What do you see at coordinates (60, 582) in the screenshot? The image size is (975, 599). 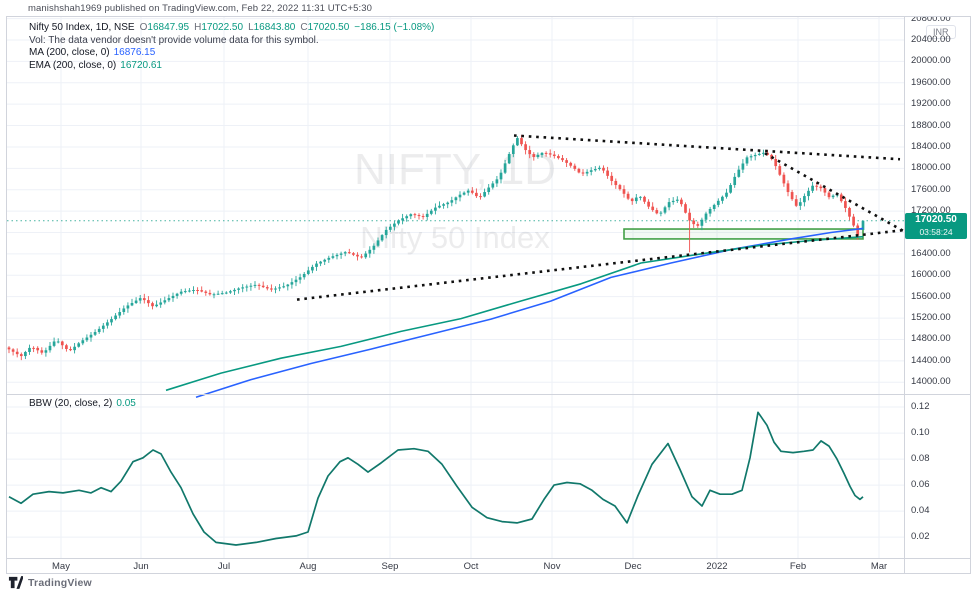 I see `tradingview-brand-text: TradingView` at bounding box center [60, 582].